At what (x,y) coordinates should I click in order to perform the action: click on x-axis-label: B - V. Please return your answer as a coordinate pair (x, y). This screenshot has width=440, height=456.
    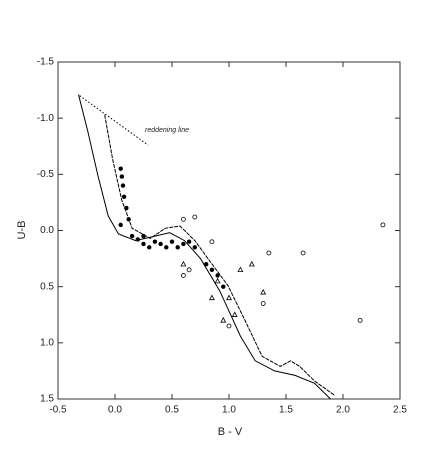
    Looking at the image, I should click on (230, 432).